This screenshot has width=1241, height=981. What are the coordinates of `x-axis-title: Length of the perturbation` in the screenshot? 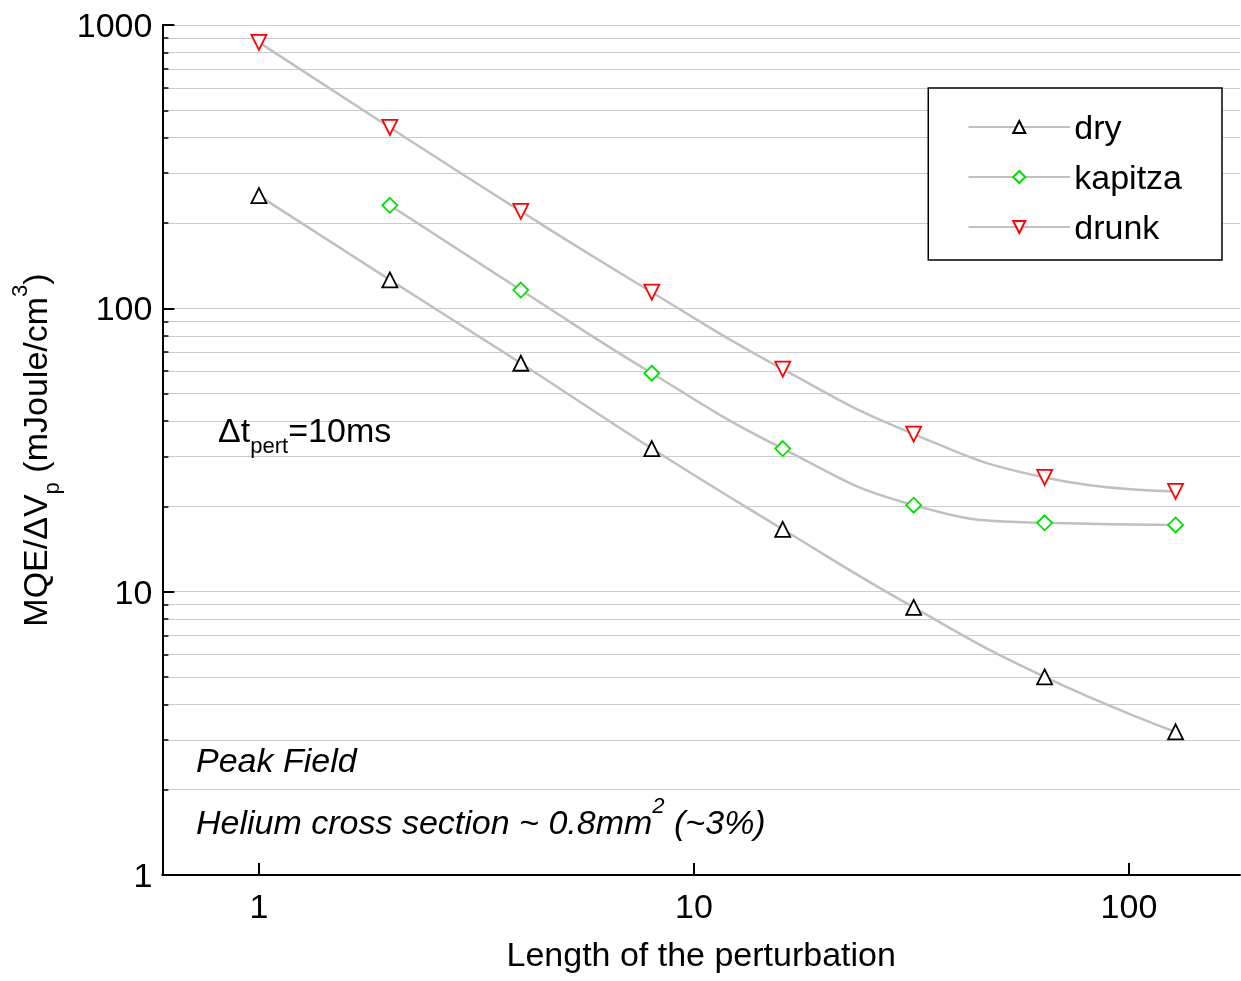 It's located at (701, 954).